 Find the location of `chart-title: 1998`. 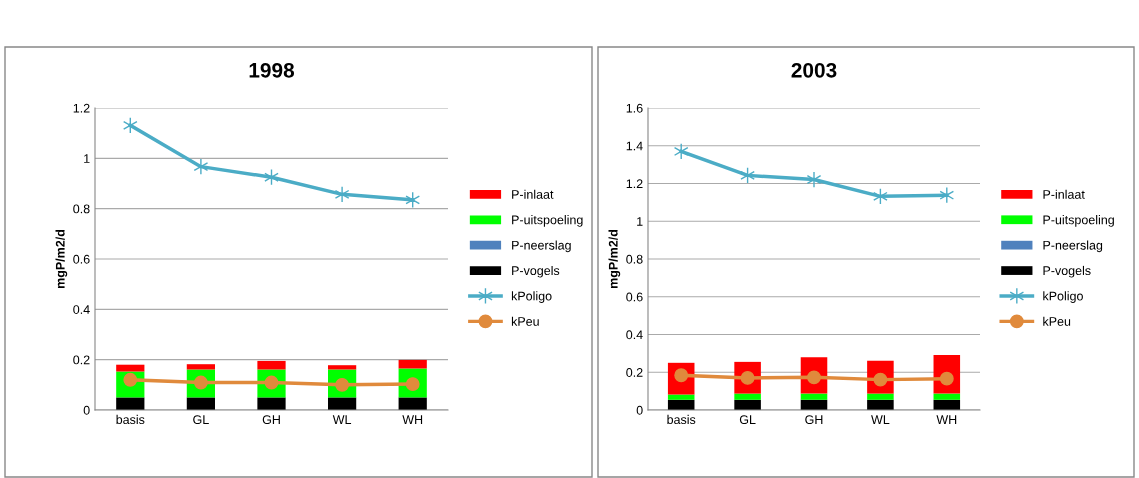

chart-title: 1998 is located at coordinates (272, 70).